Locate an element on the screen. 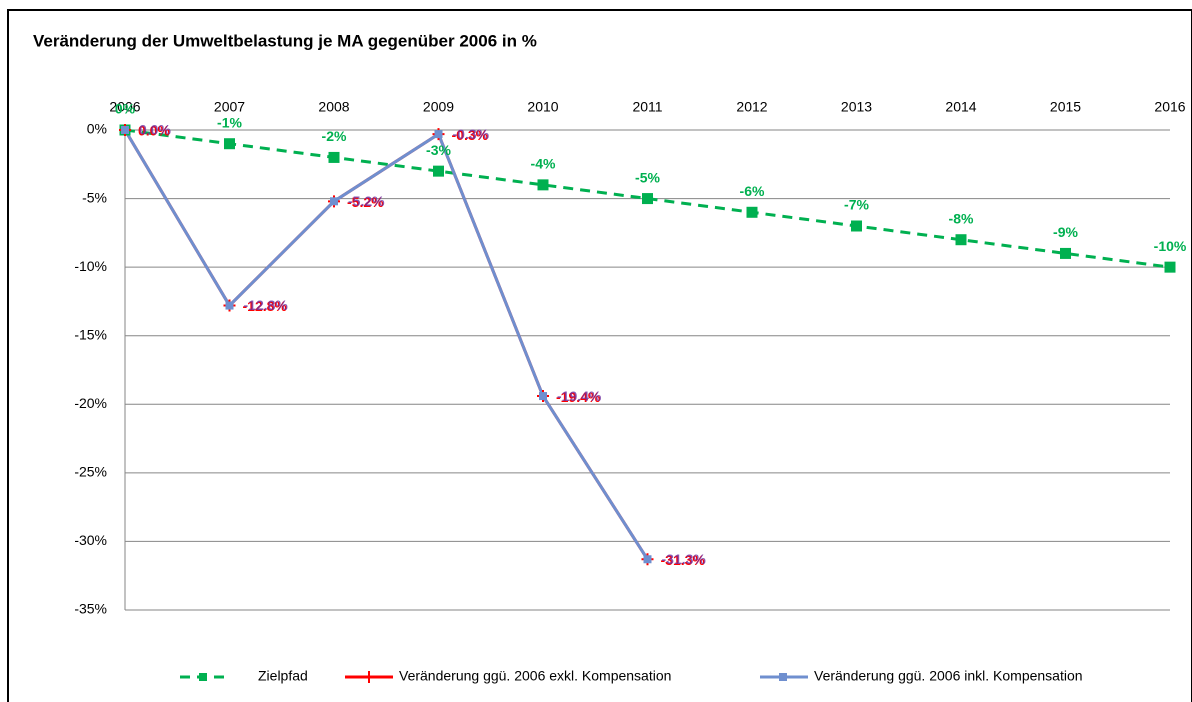 The width and height of the screenshot is (1192, 702). x-tick-label: 2006 is located at coordinates (124, 107).